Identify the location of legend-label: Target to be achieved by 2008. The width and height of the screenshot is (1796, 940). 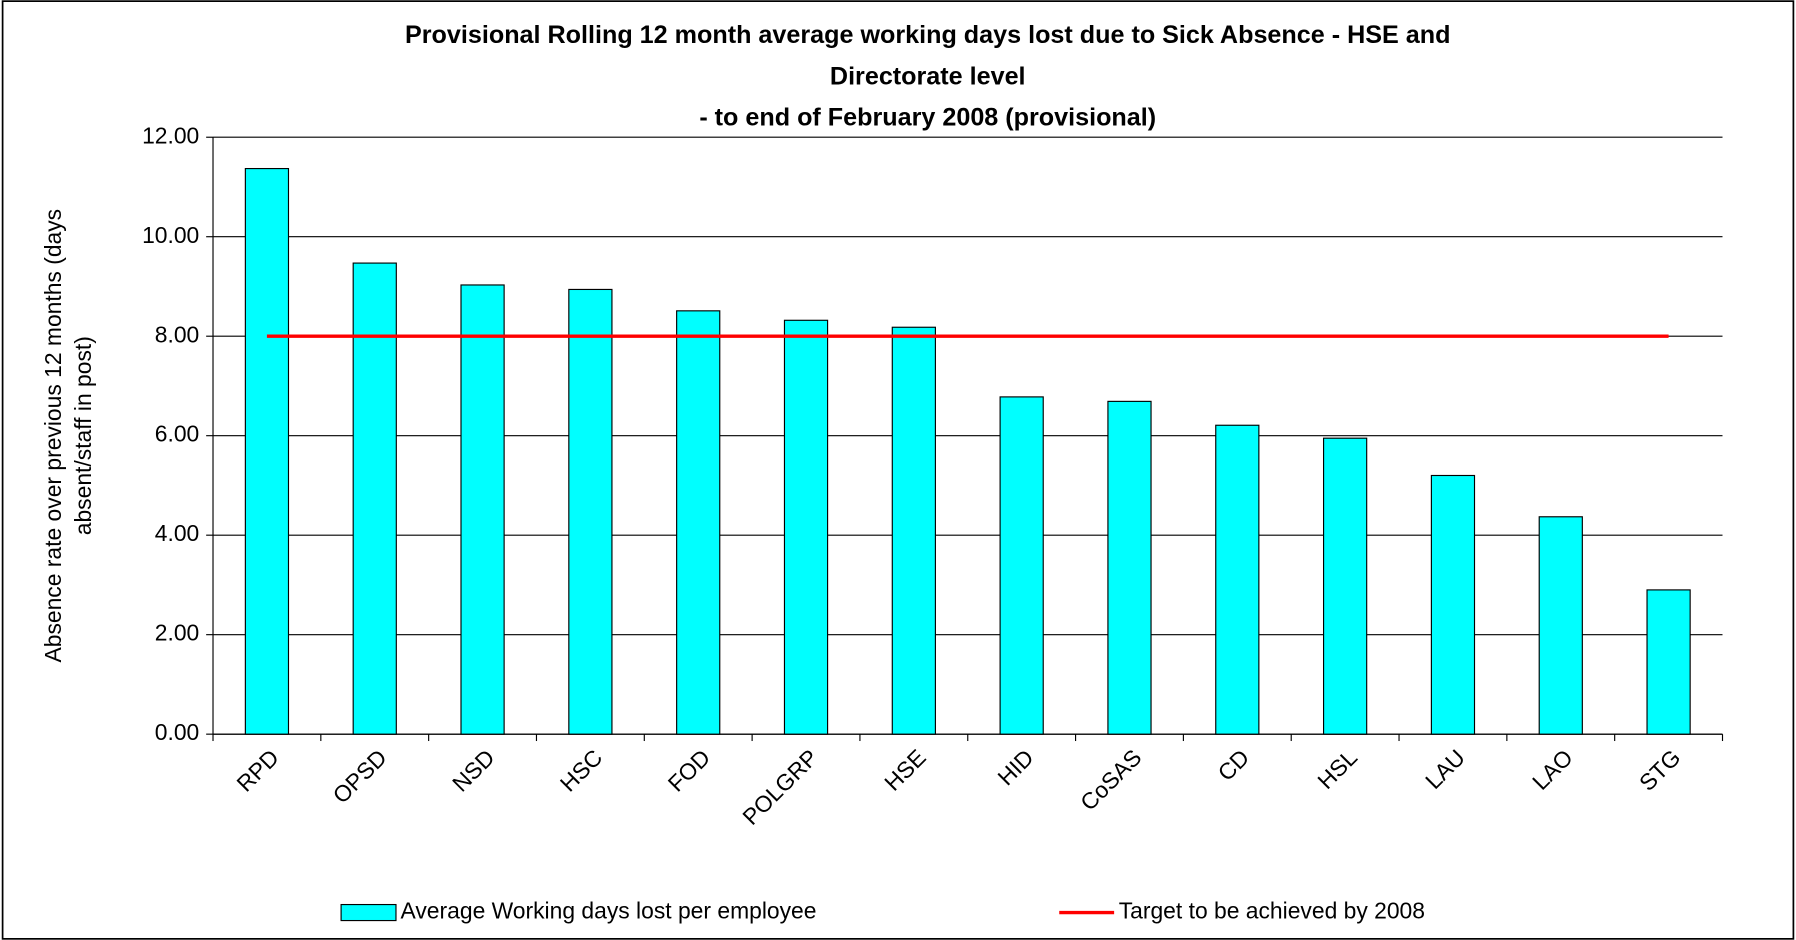
(1272, 911).